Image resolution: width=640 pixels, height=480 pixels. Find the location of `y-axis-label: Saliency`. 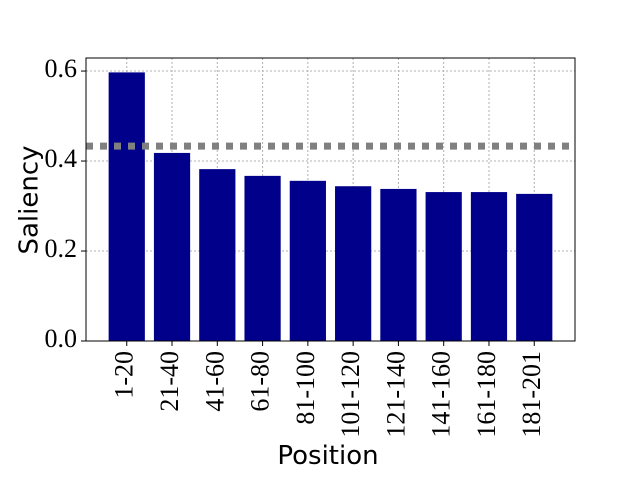

y-axis-label: Saliency is located at coordinates (30, 199).